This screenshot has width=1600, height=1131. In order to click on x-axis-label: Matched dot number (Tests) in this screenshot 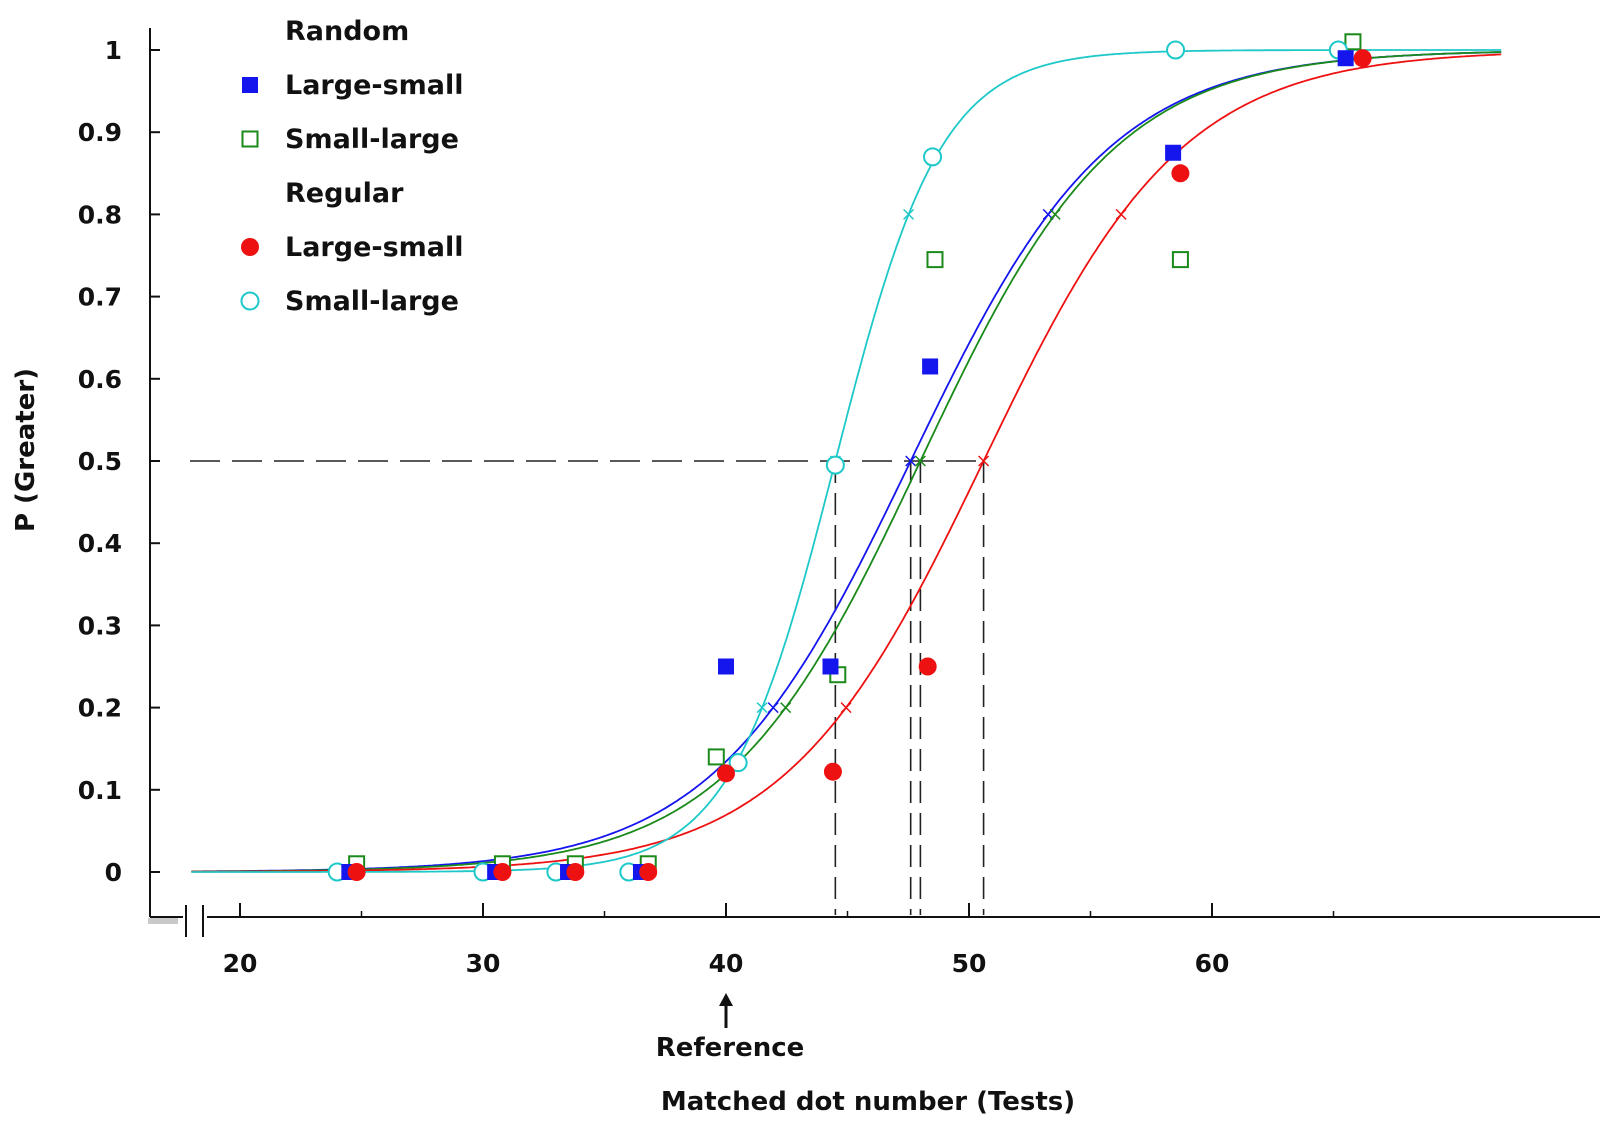, I will do `click(868, 1102)`.